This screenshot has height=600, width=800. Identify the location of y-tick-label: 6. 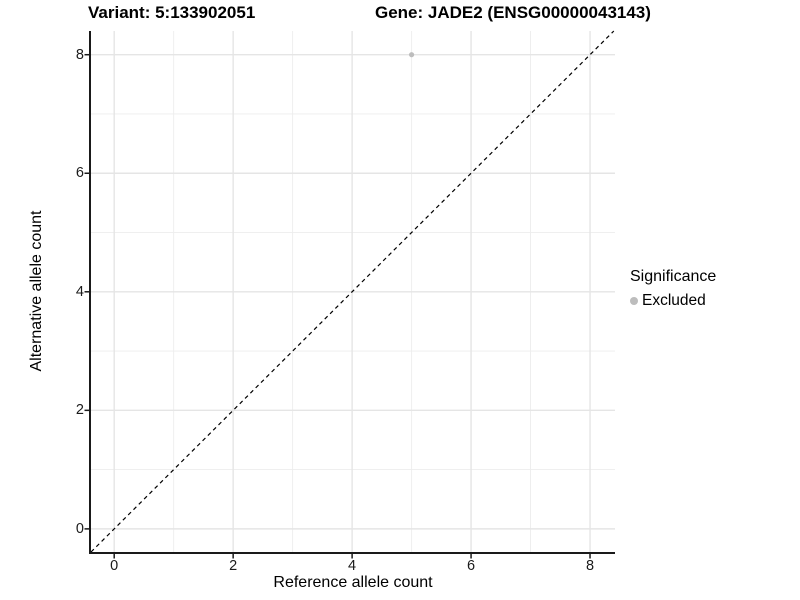
(79, 173).